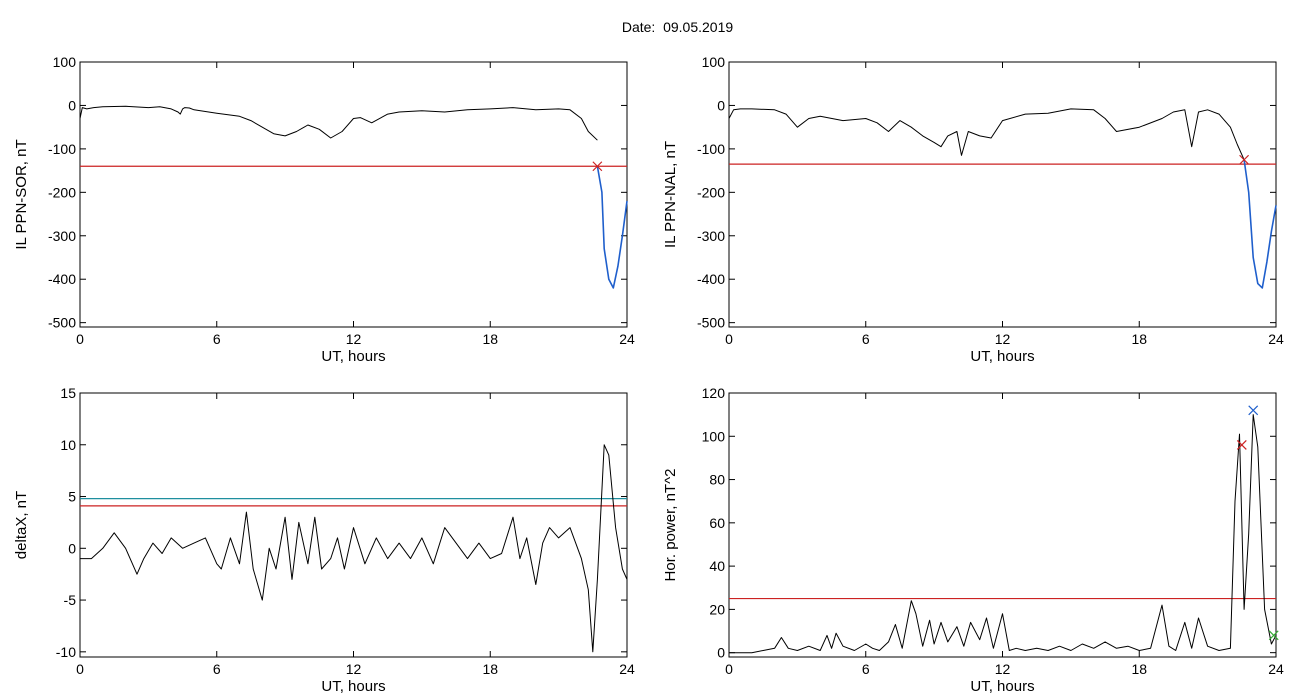 The width and height of the screenshot is (1300, 700). I want to click on marker-green, so click(1273, 635).